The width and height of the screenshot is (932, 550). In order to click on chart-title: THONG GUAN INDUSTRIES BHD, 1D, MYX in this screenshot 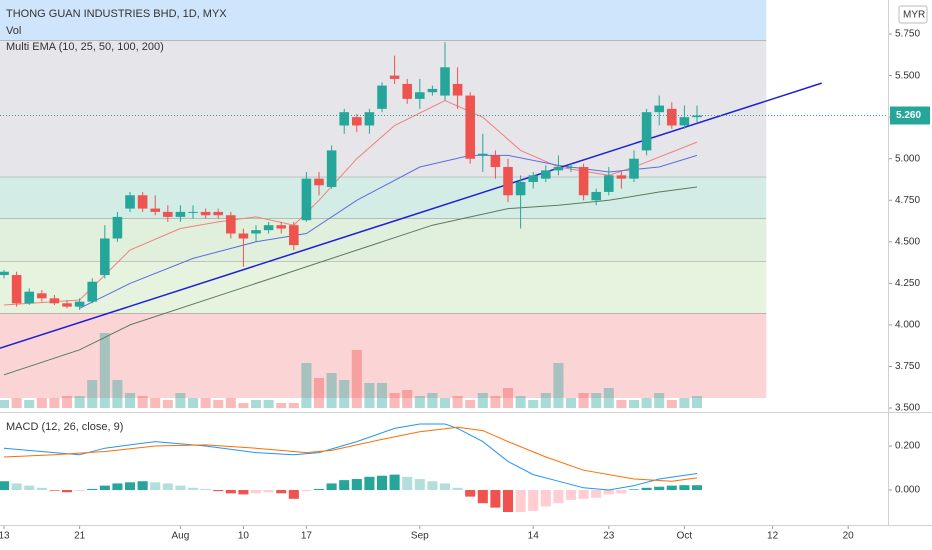, I will do `click(116, 14)`.